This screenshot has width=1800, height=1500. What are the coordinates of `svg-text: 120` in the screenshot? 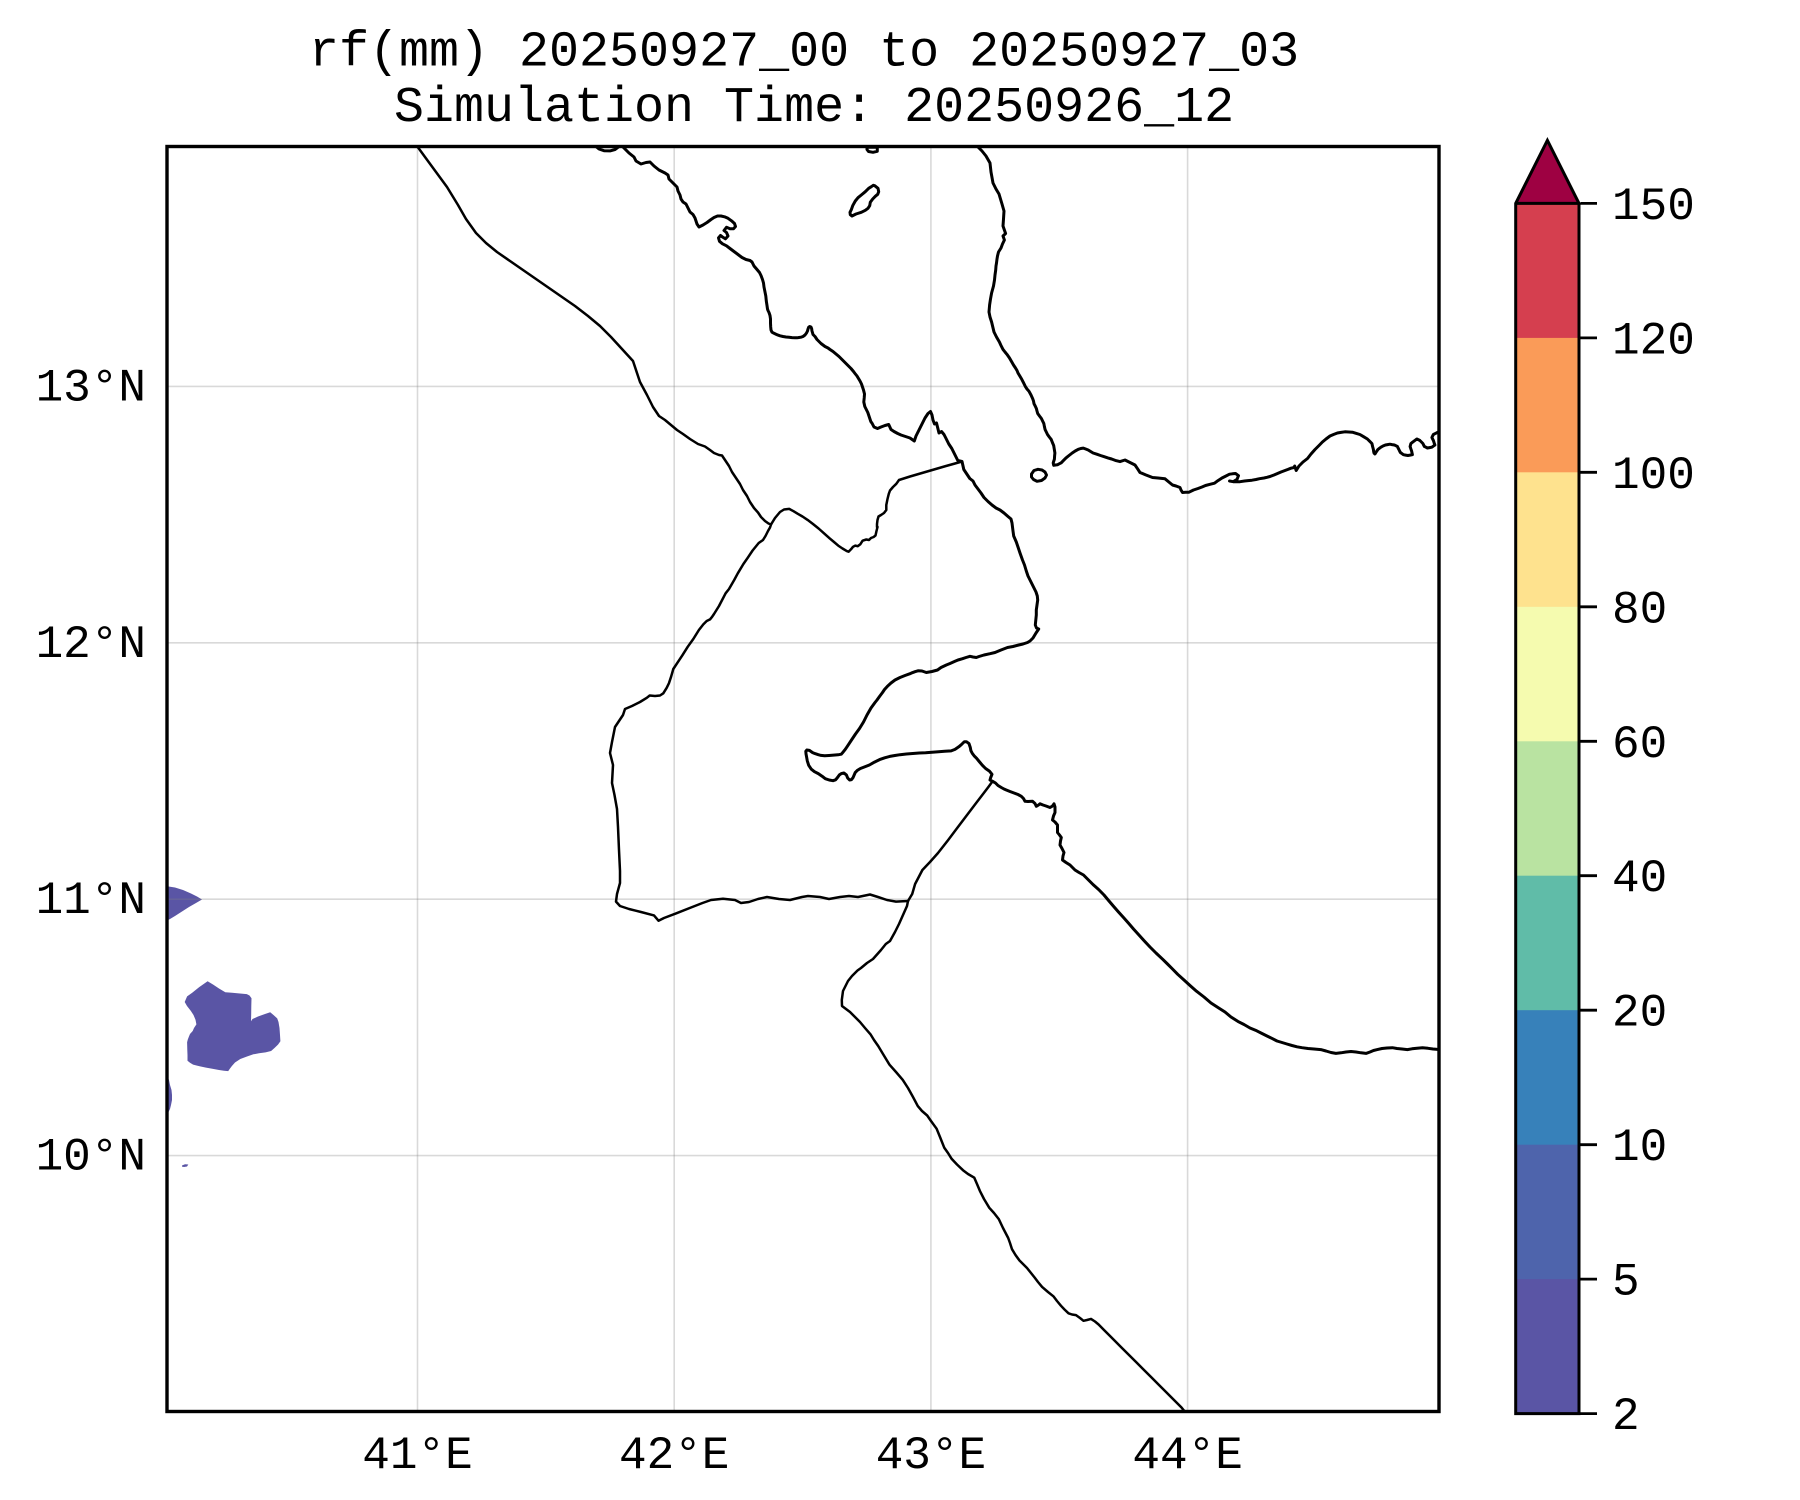 It's located at (1653, 341).